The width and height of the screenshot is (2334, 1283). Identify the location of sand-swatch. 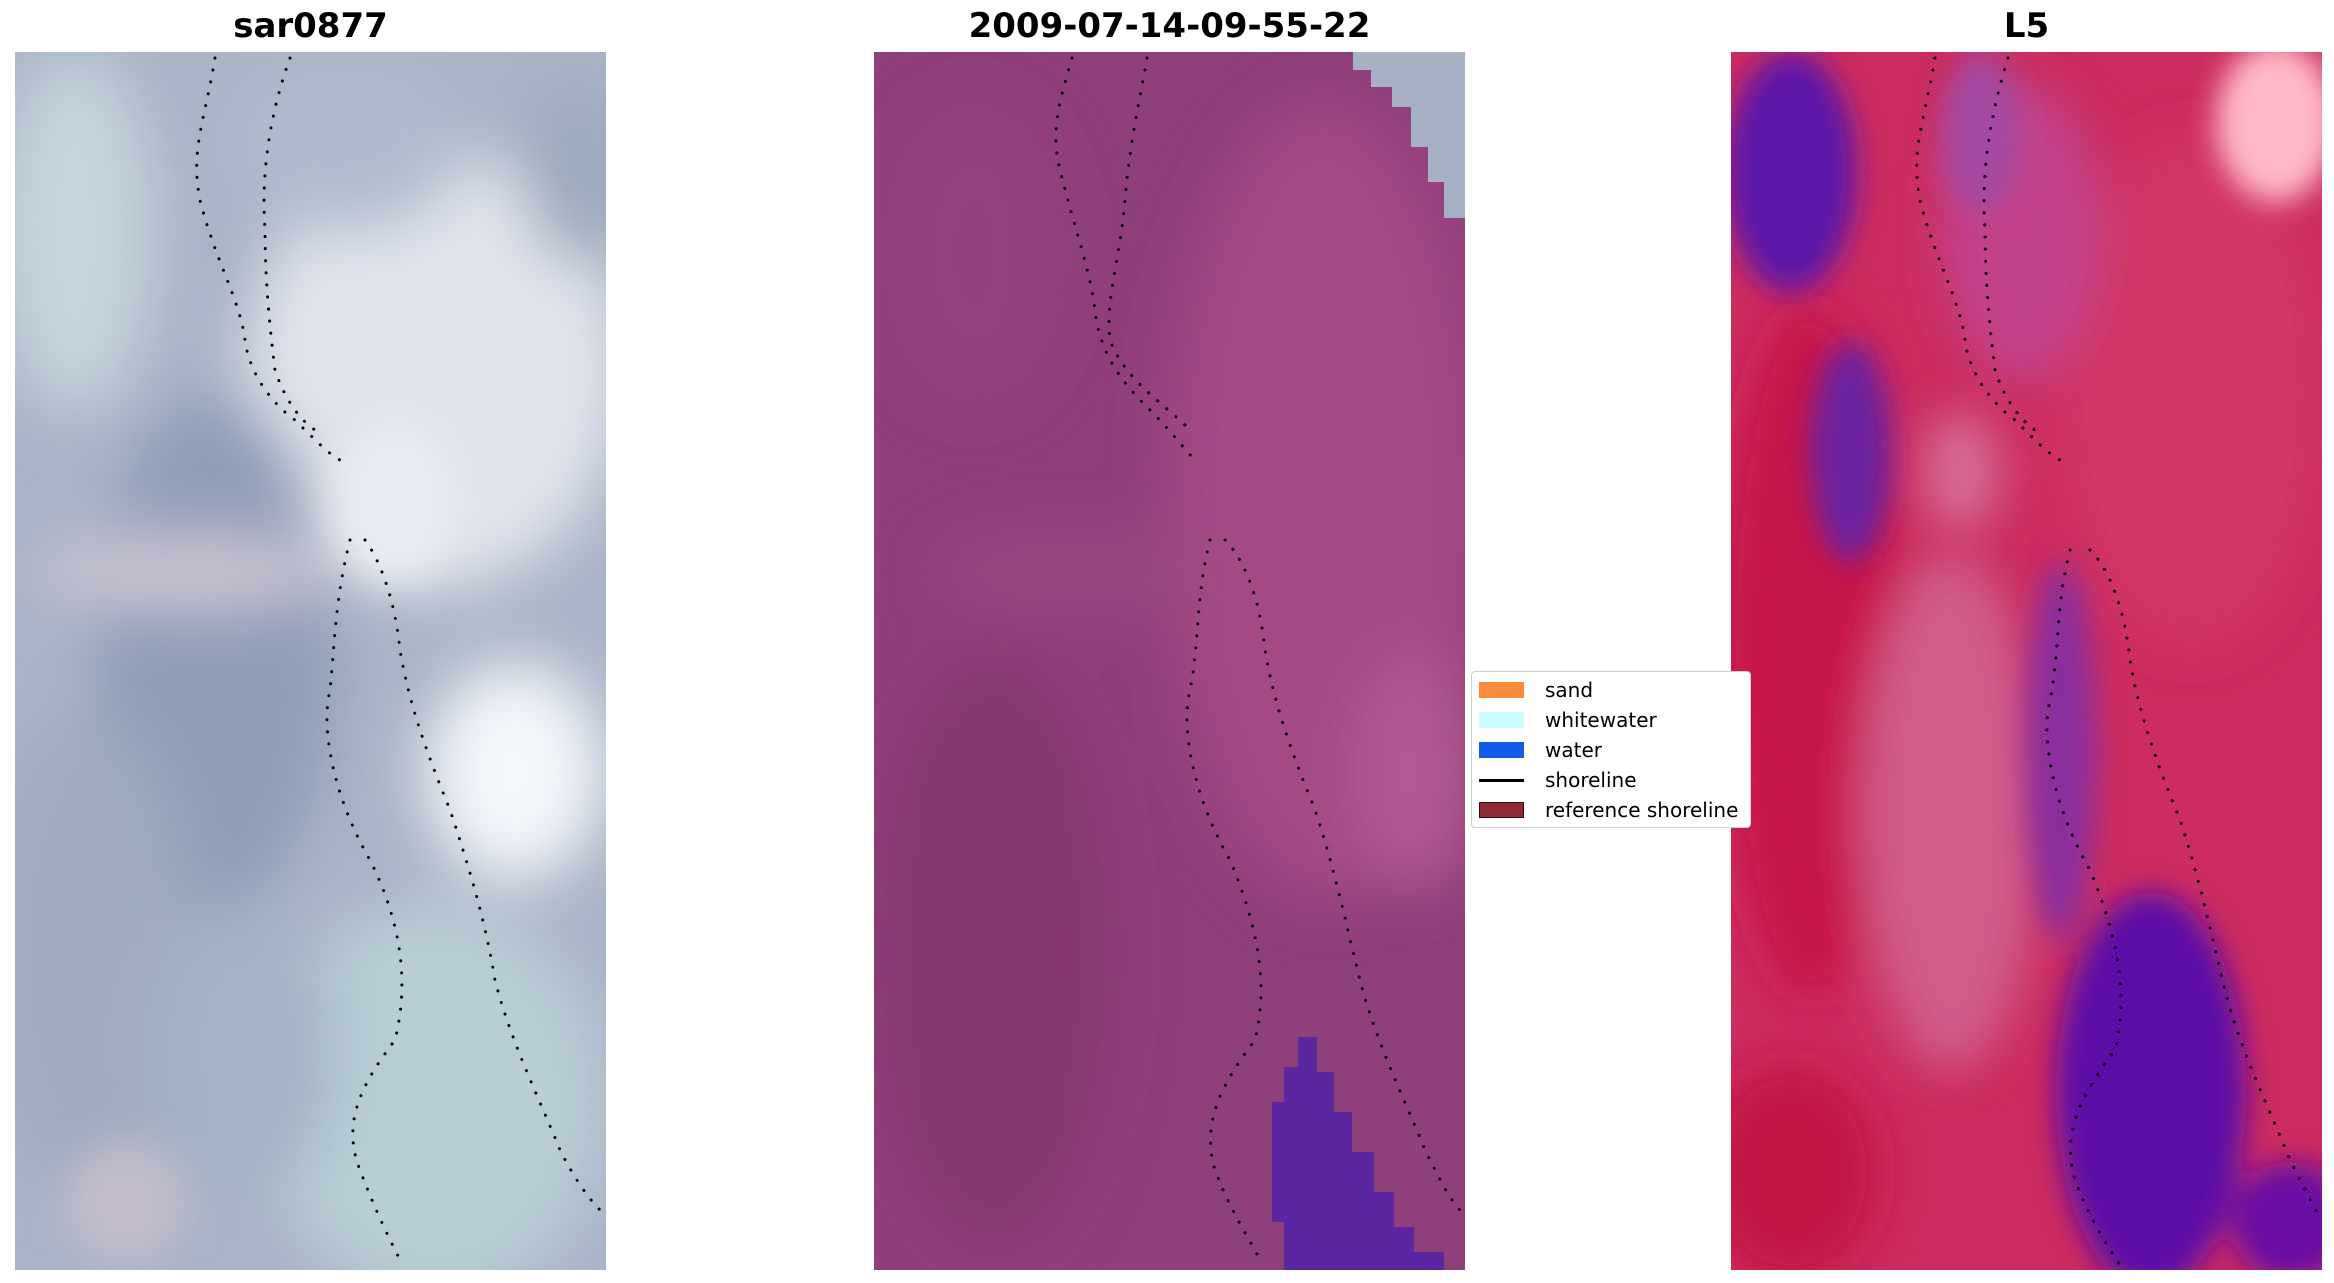
(1501, 690).